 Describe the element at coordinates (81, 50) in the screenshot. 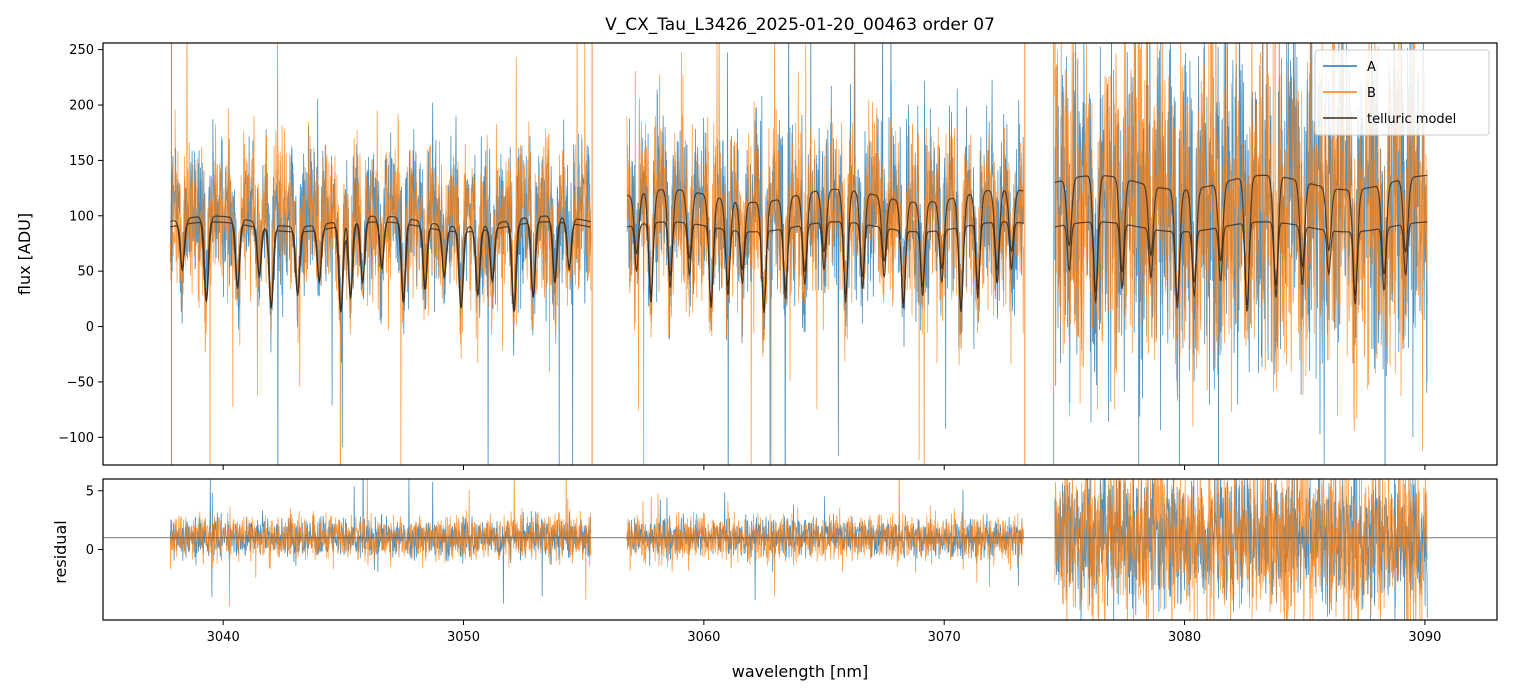

I see `flux-y-tick-label: 250` at that location.